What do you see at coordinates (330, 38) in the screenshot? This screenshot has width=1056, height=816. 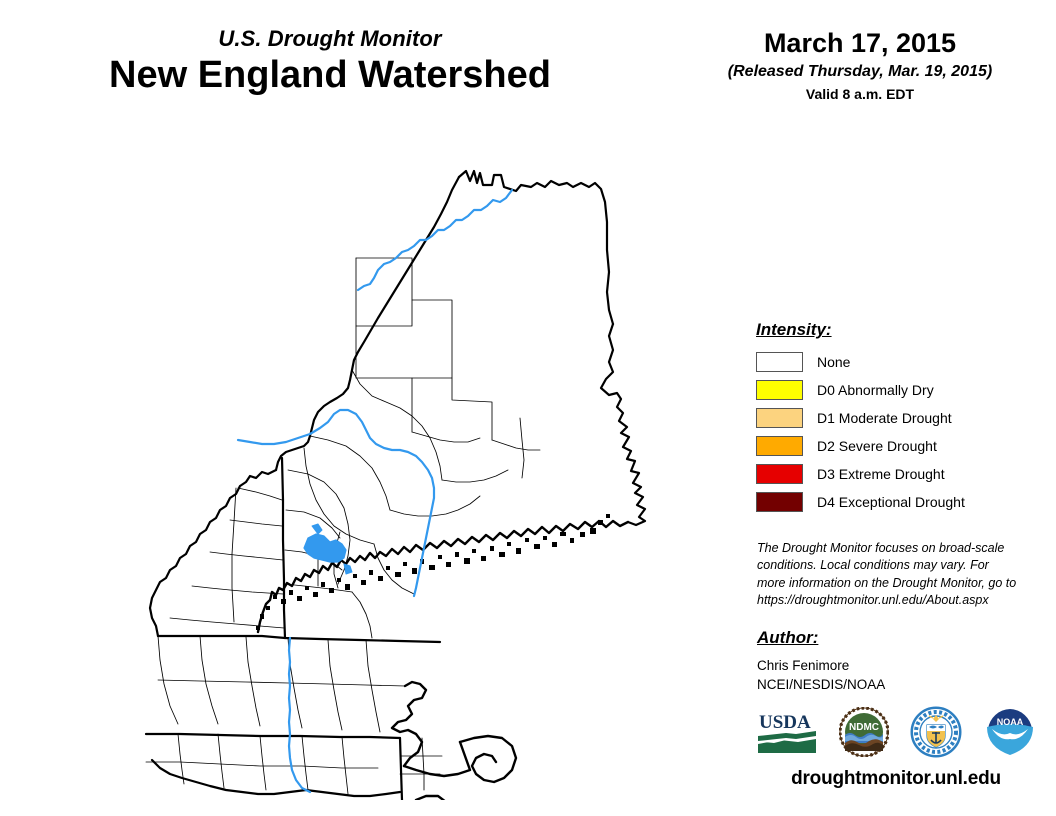 I see `drought-monitor-supertitle: U.S. Drought Monitor` at bounding box center [330, 38].